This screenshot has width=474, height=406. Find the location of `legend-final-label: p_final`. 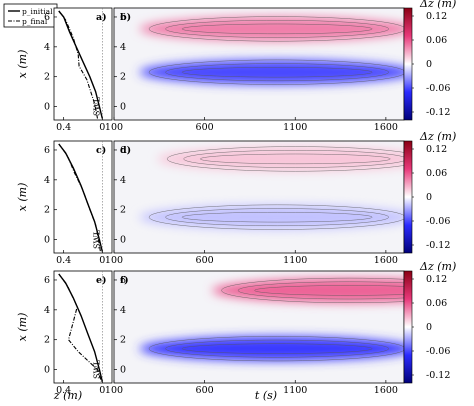

legend-final-label: p_final is located at coordinates (35, 21).